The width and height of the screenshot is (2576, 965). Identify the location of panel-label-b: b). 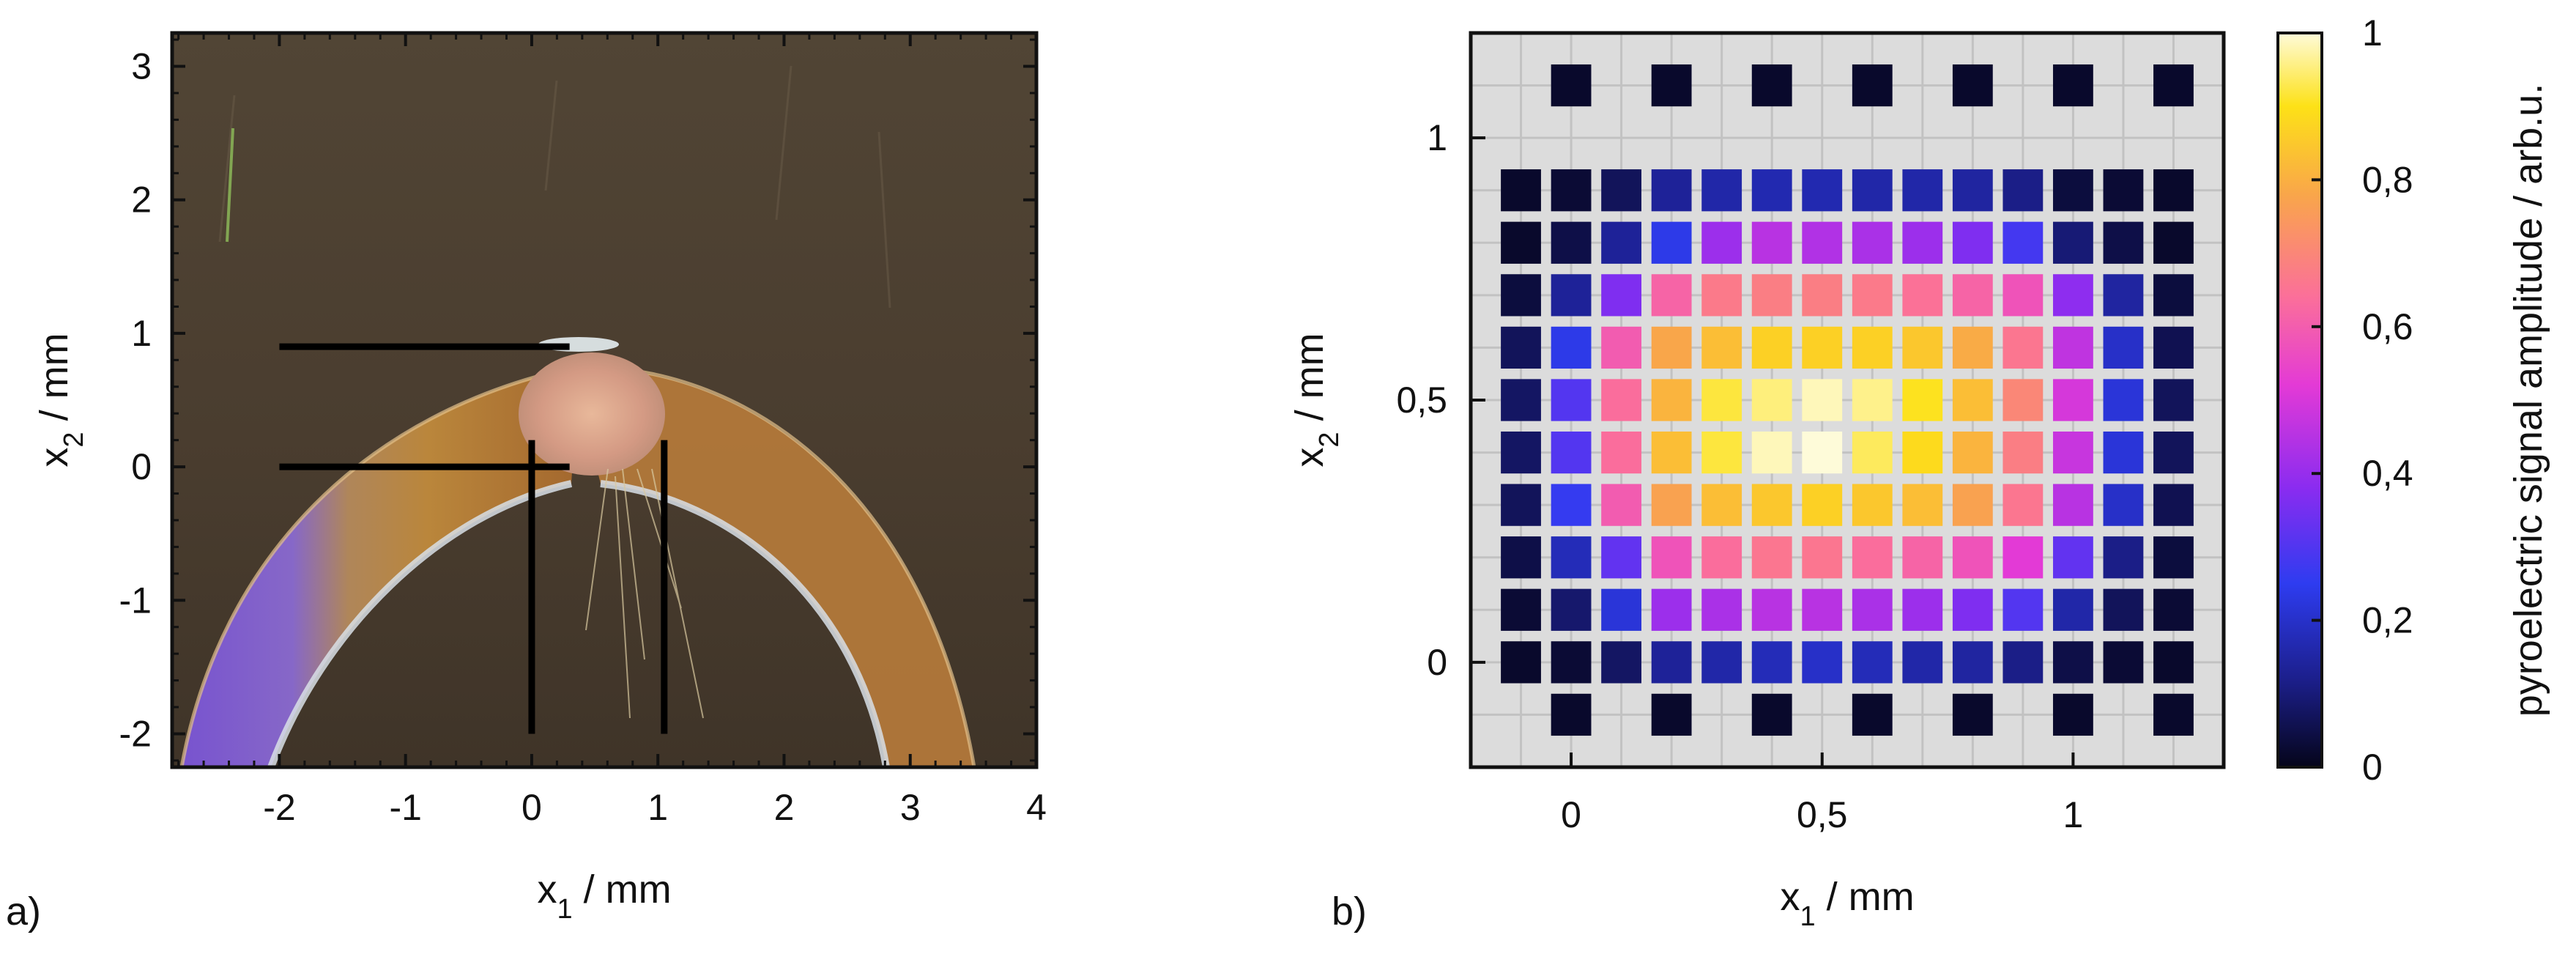
(1349, 912).